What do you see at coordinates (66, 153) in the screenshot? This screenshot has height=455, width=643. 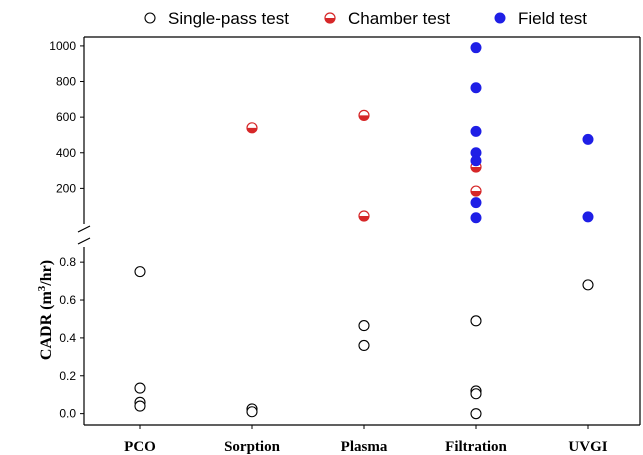 I see `y-tick-label: 400` at bounding box center [66, 153].